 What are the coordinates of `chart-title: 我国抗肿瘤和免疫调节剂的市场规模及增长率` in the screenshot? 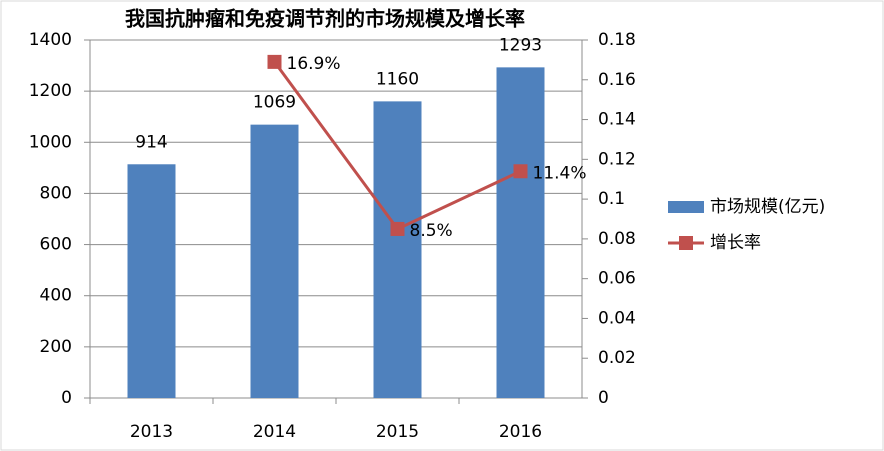 It's located at (325, 19).